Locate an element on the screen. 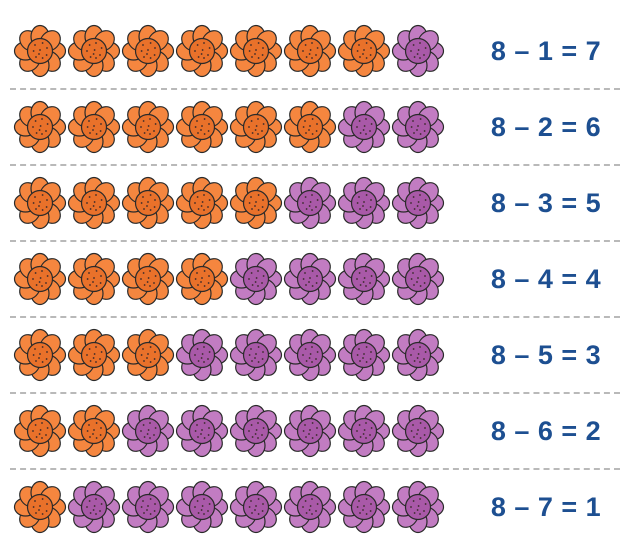 The image size is (630, 545). equation-label: 8 – 4 = 4 is located at coordinates (546, 279).